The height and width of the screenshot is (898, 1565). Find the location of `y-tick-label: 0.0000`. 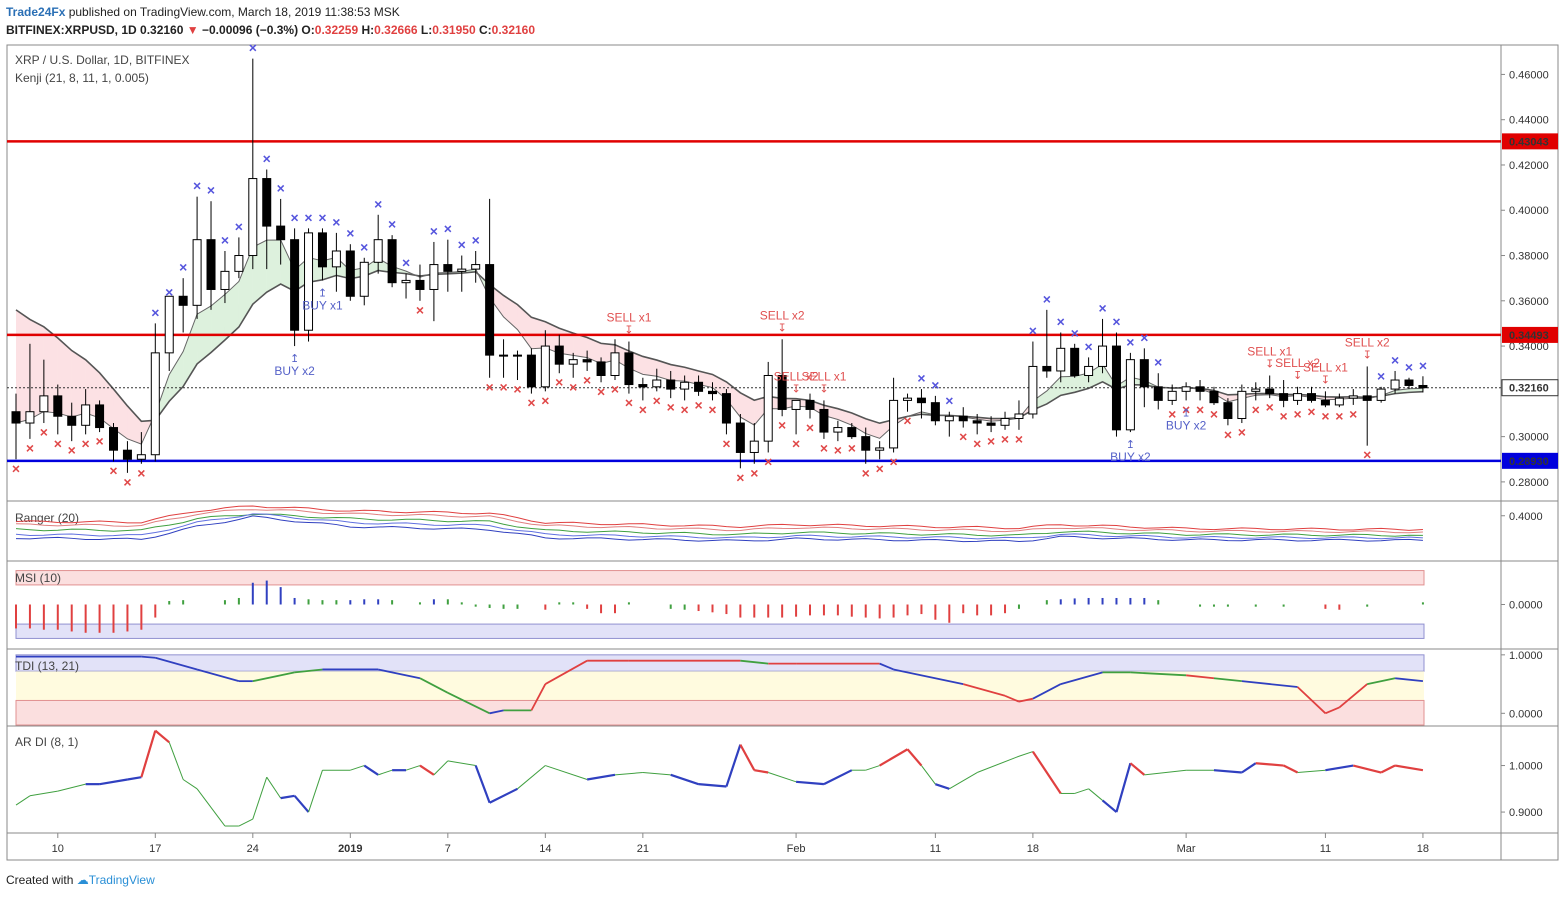

y-tick-label: 0.0000 is located at coordinates (1526, 606).